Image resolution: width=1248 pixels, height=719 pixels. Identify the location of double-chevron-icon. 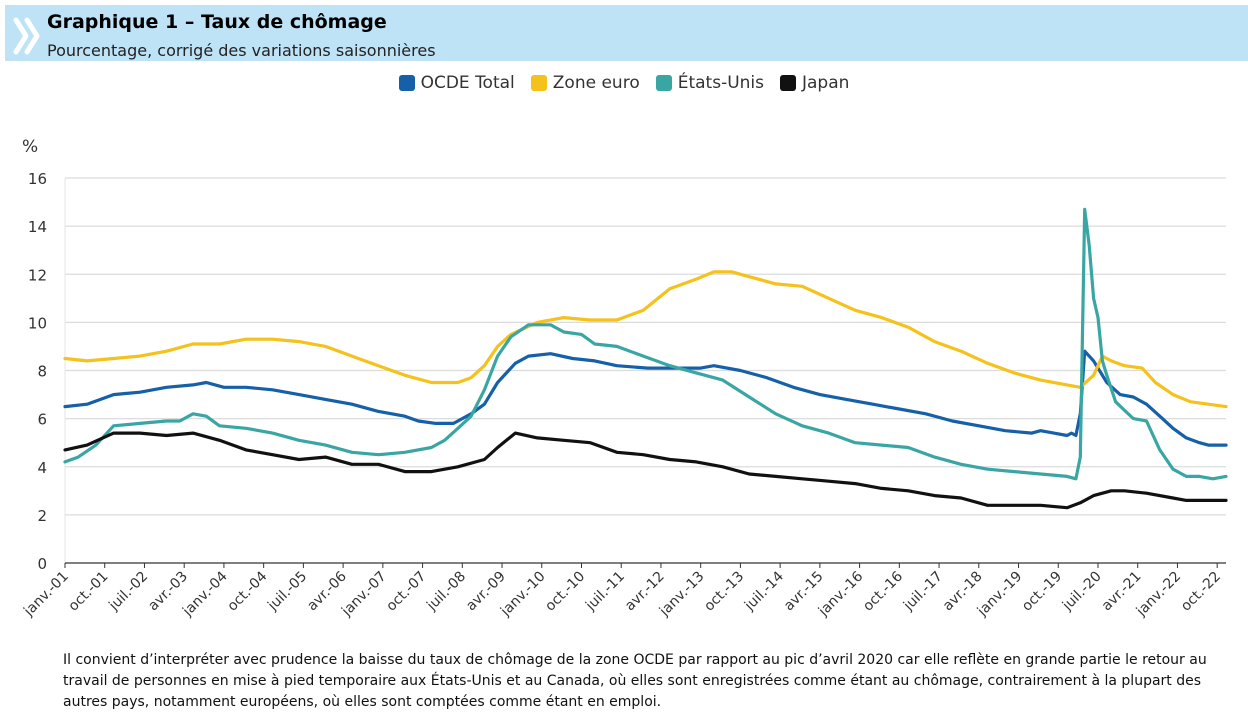
(26, 36).